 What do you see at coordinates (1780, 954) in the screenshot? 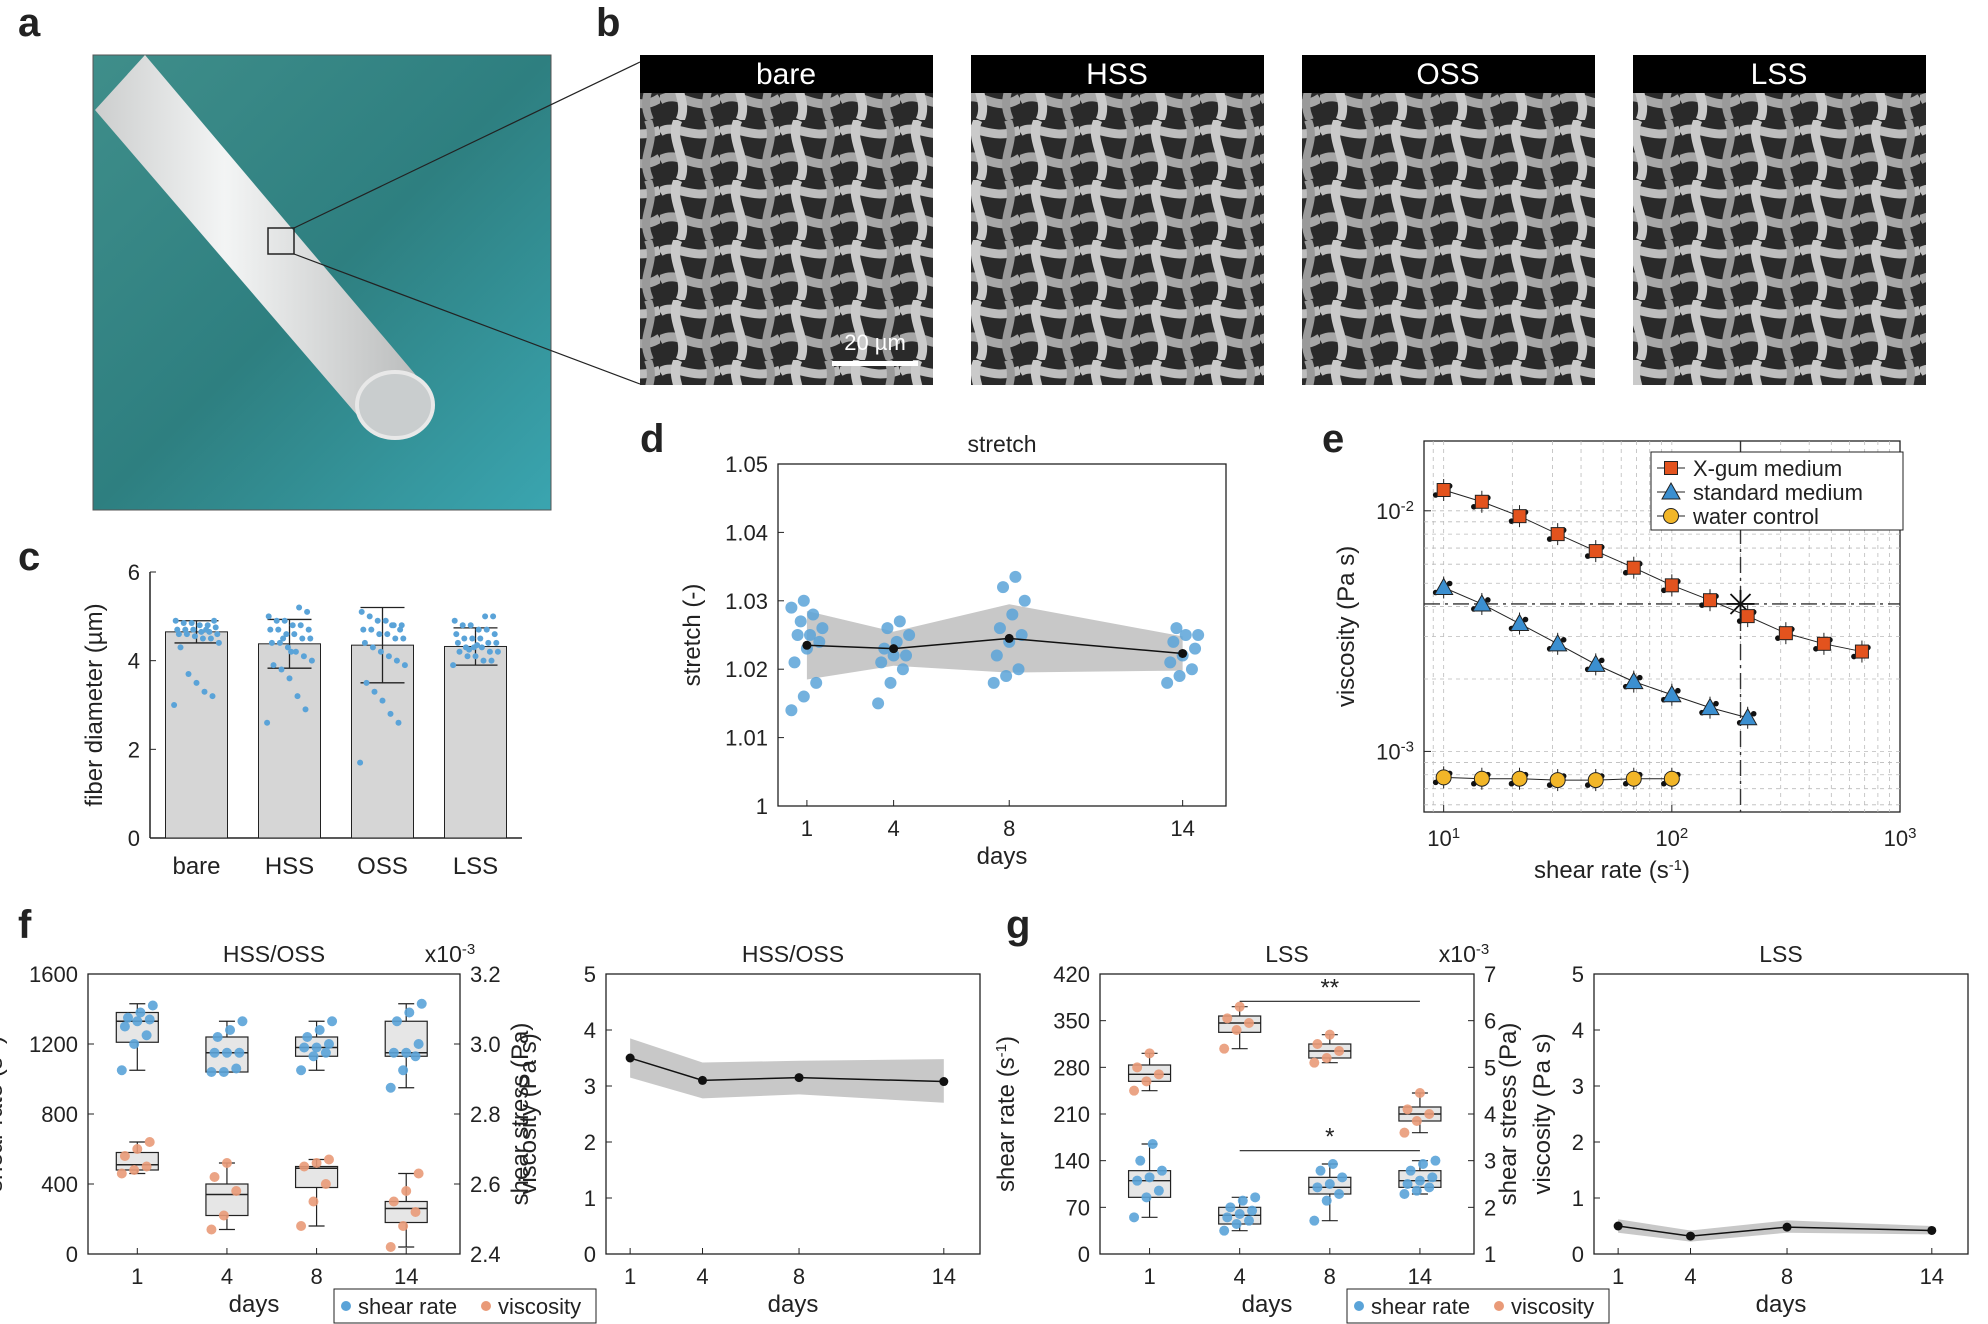
I see `chart-title: LSS` at bounding box center [1780, 954].